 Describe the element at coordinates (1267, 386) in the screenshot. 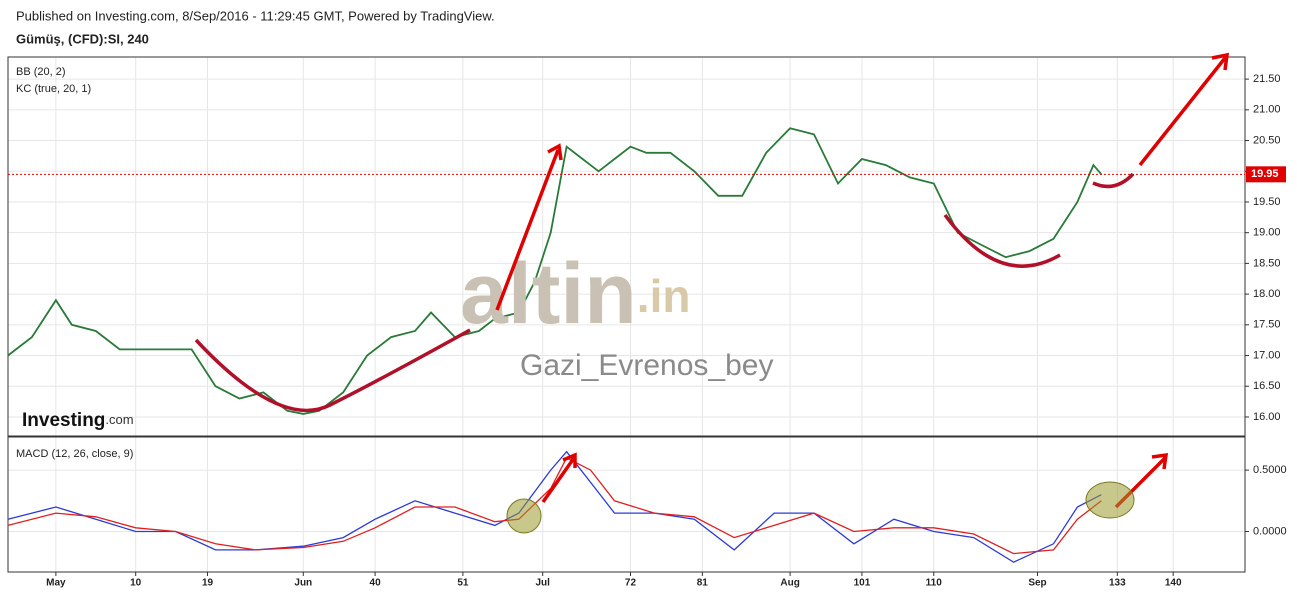

I see `y-tick-label: 16.50` at that location.